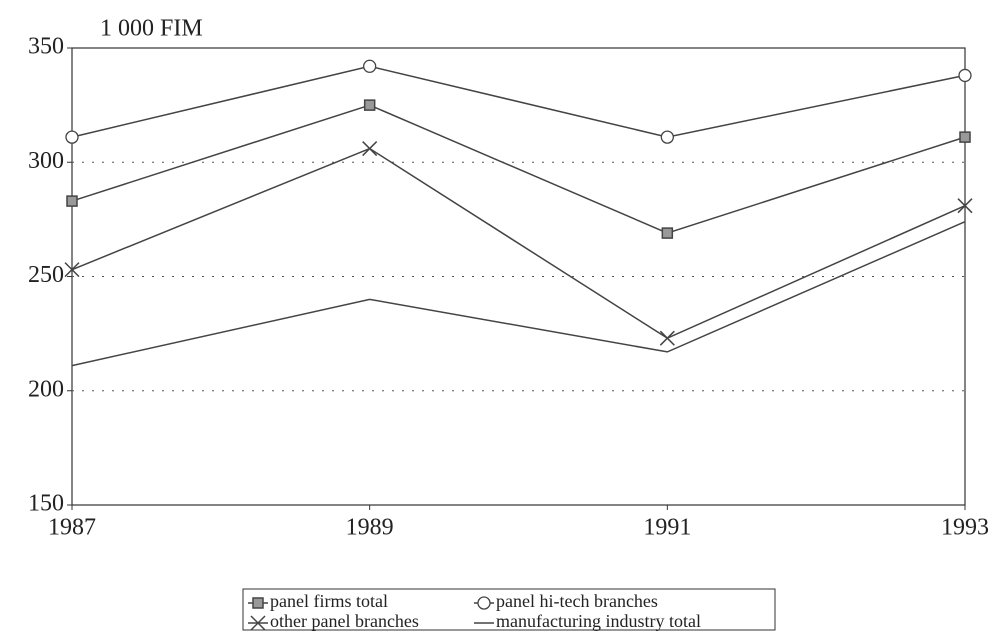  I want to click on legend-box, so click(509, 609).